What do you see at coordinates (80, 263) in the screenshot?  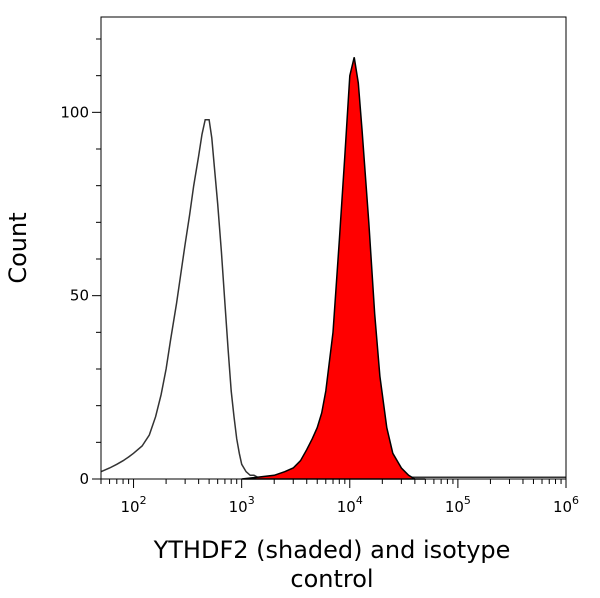 I see `y-axis-ticks: 0 50 100` at bounding box center [80, 263].